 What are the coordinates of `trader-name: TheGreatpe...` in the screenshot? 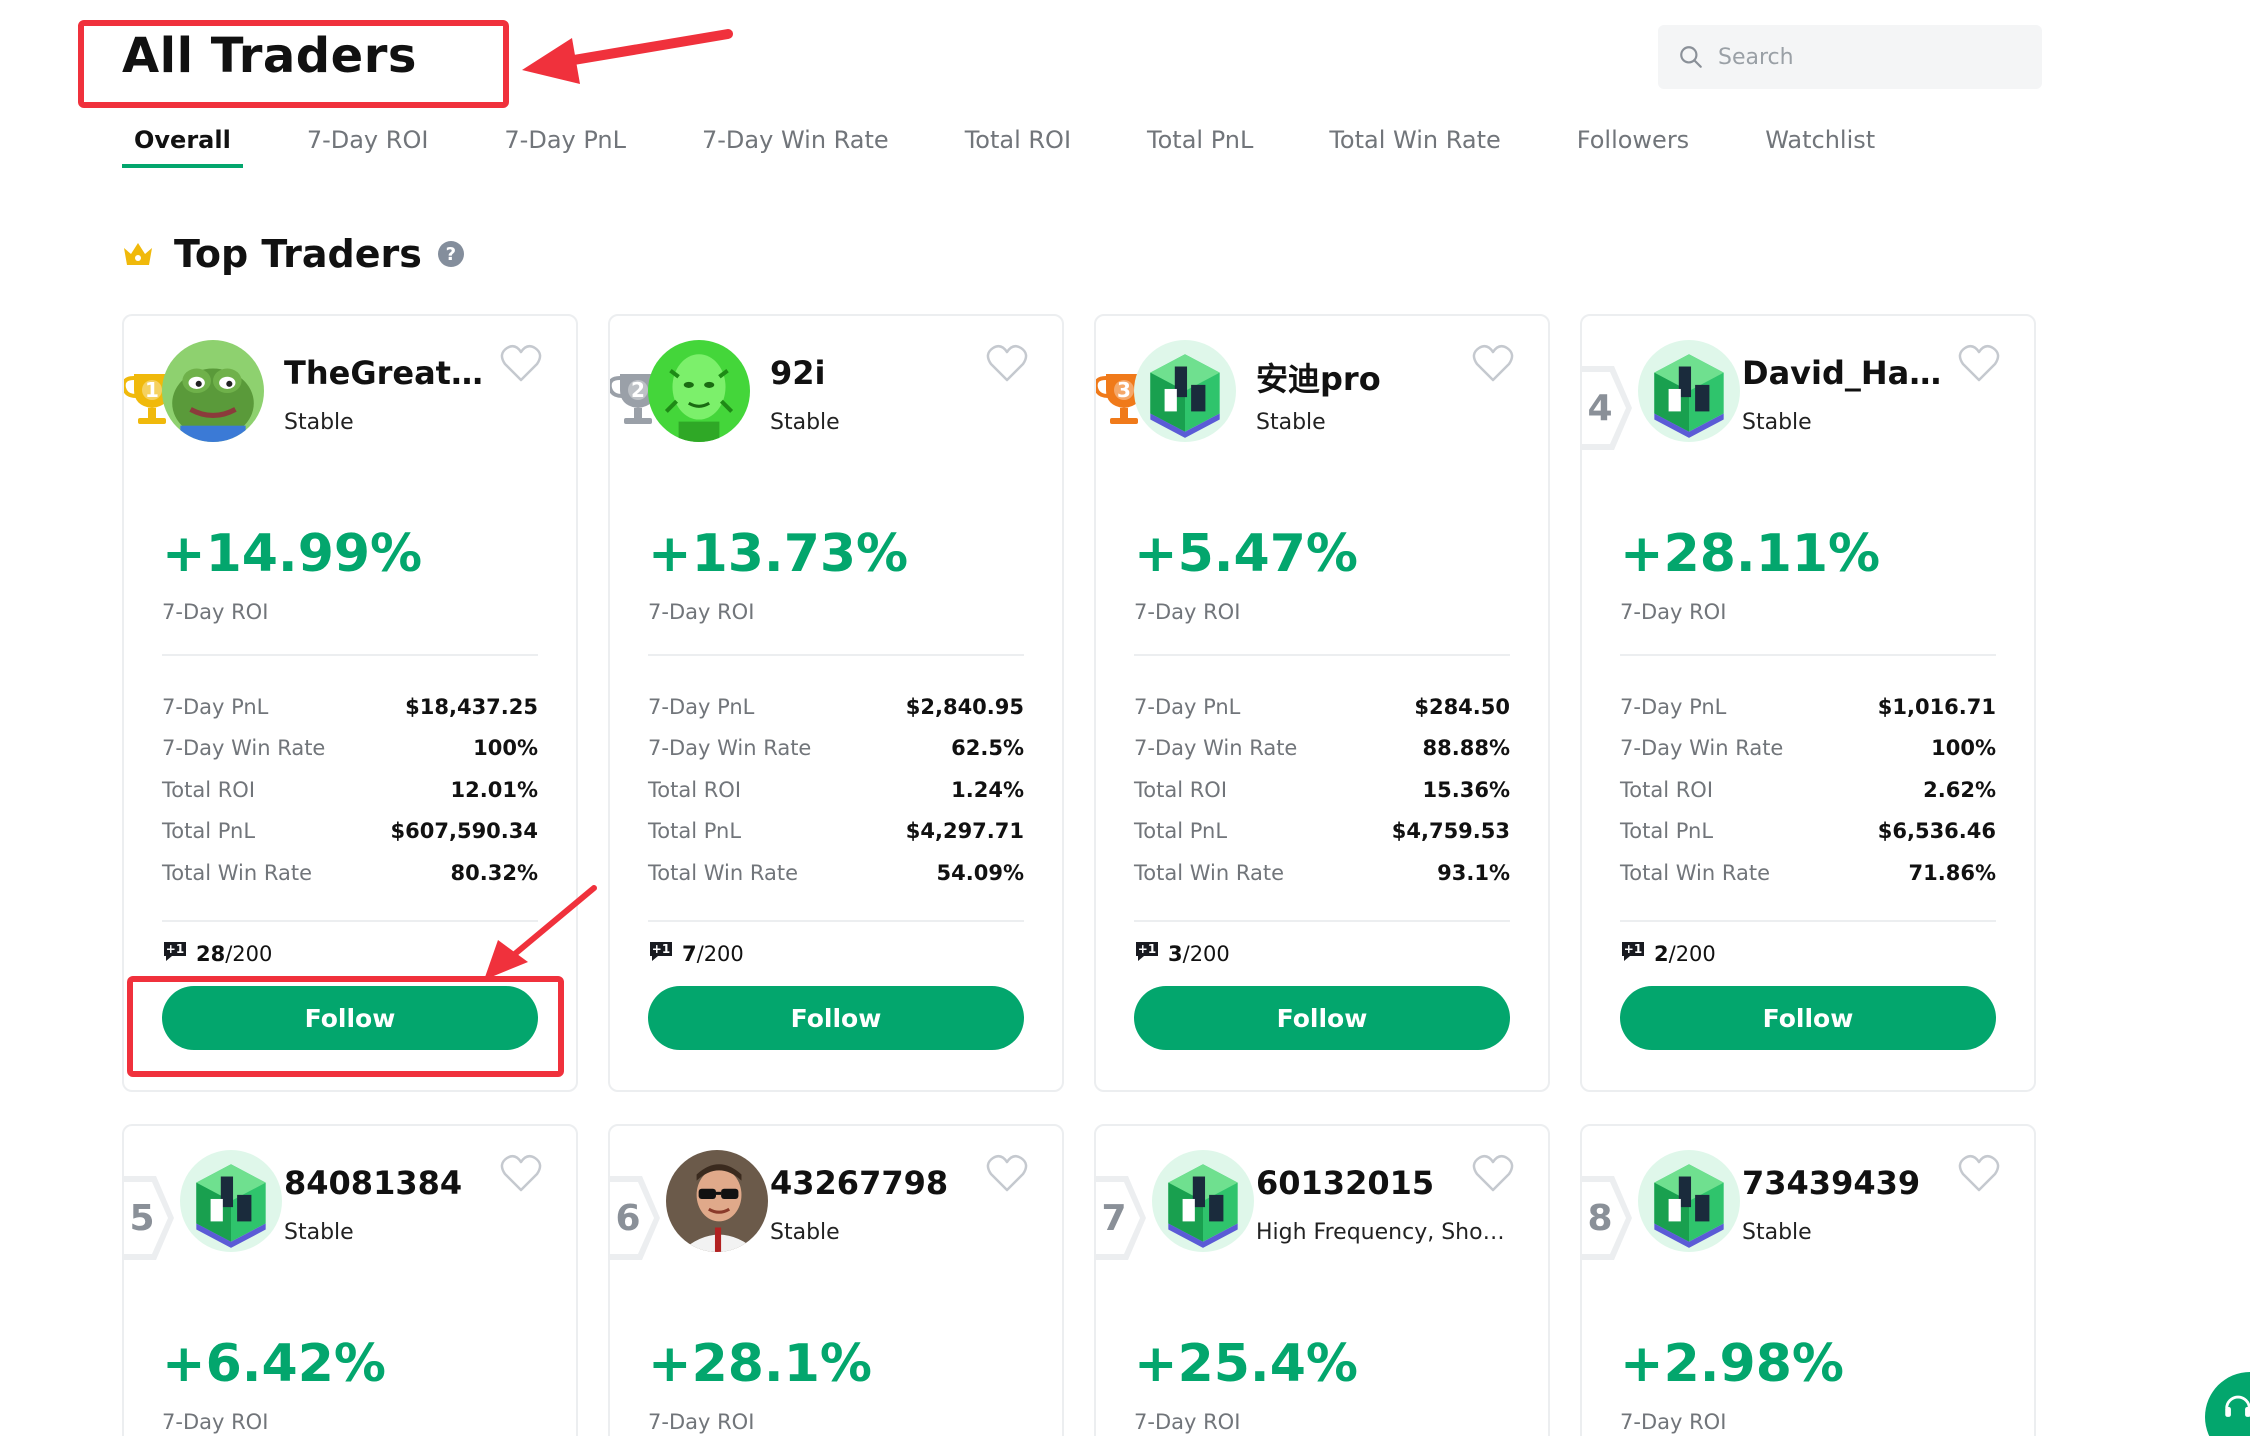 It's located at (389, 373).